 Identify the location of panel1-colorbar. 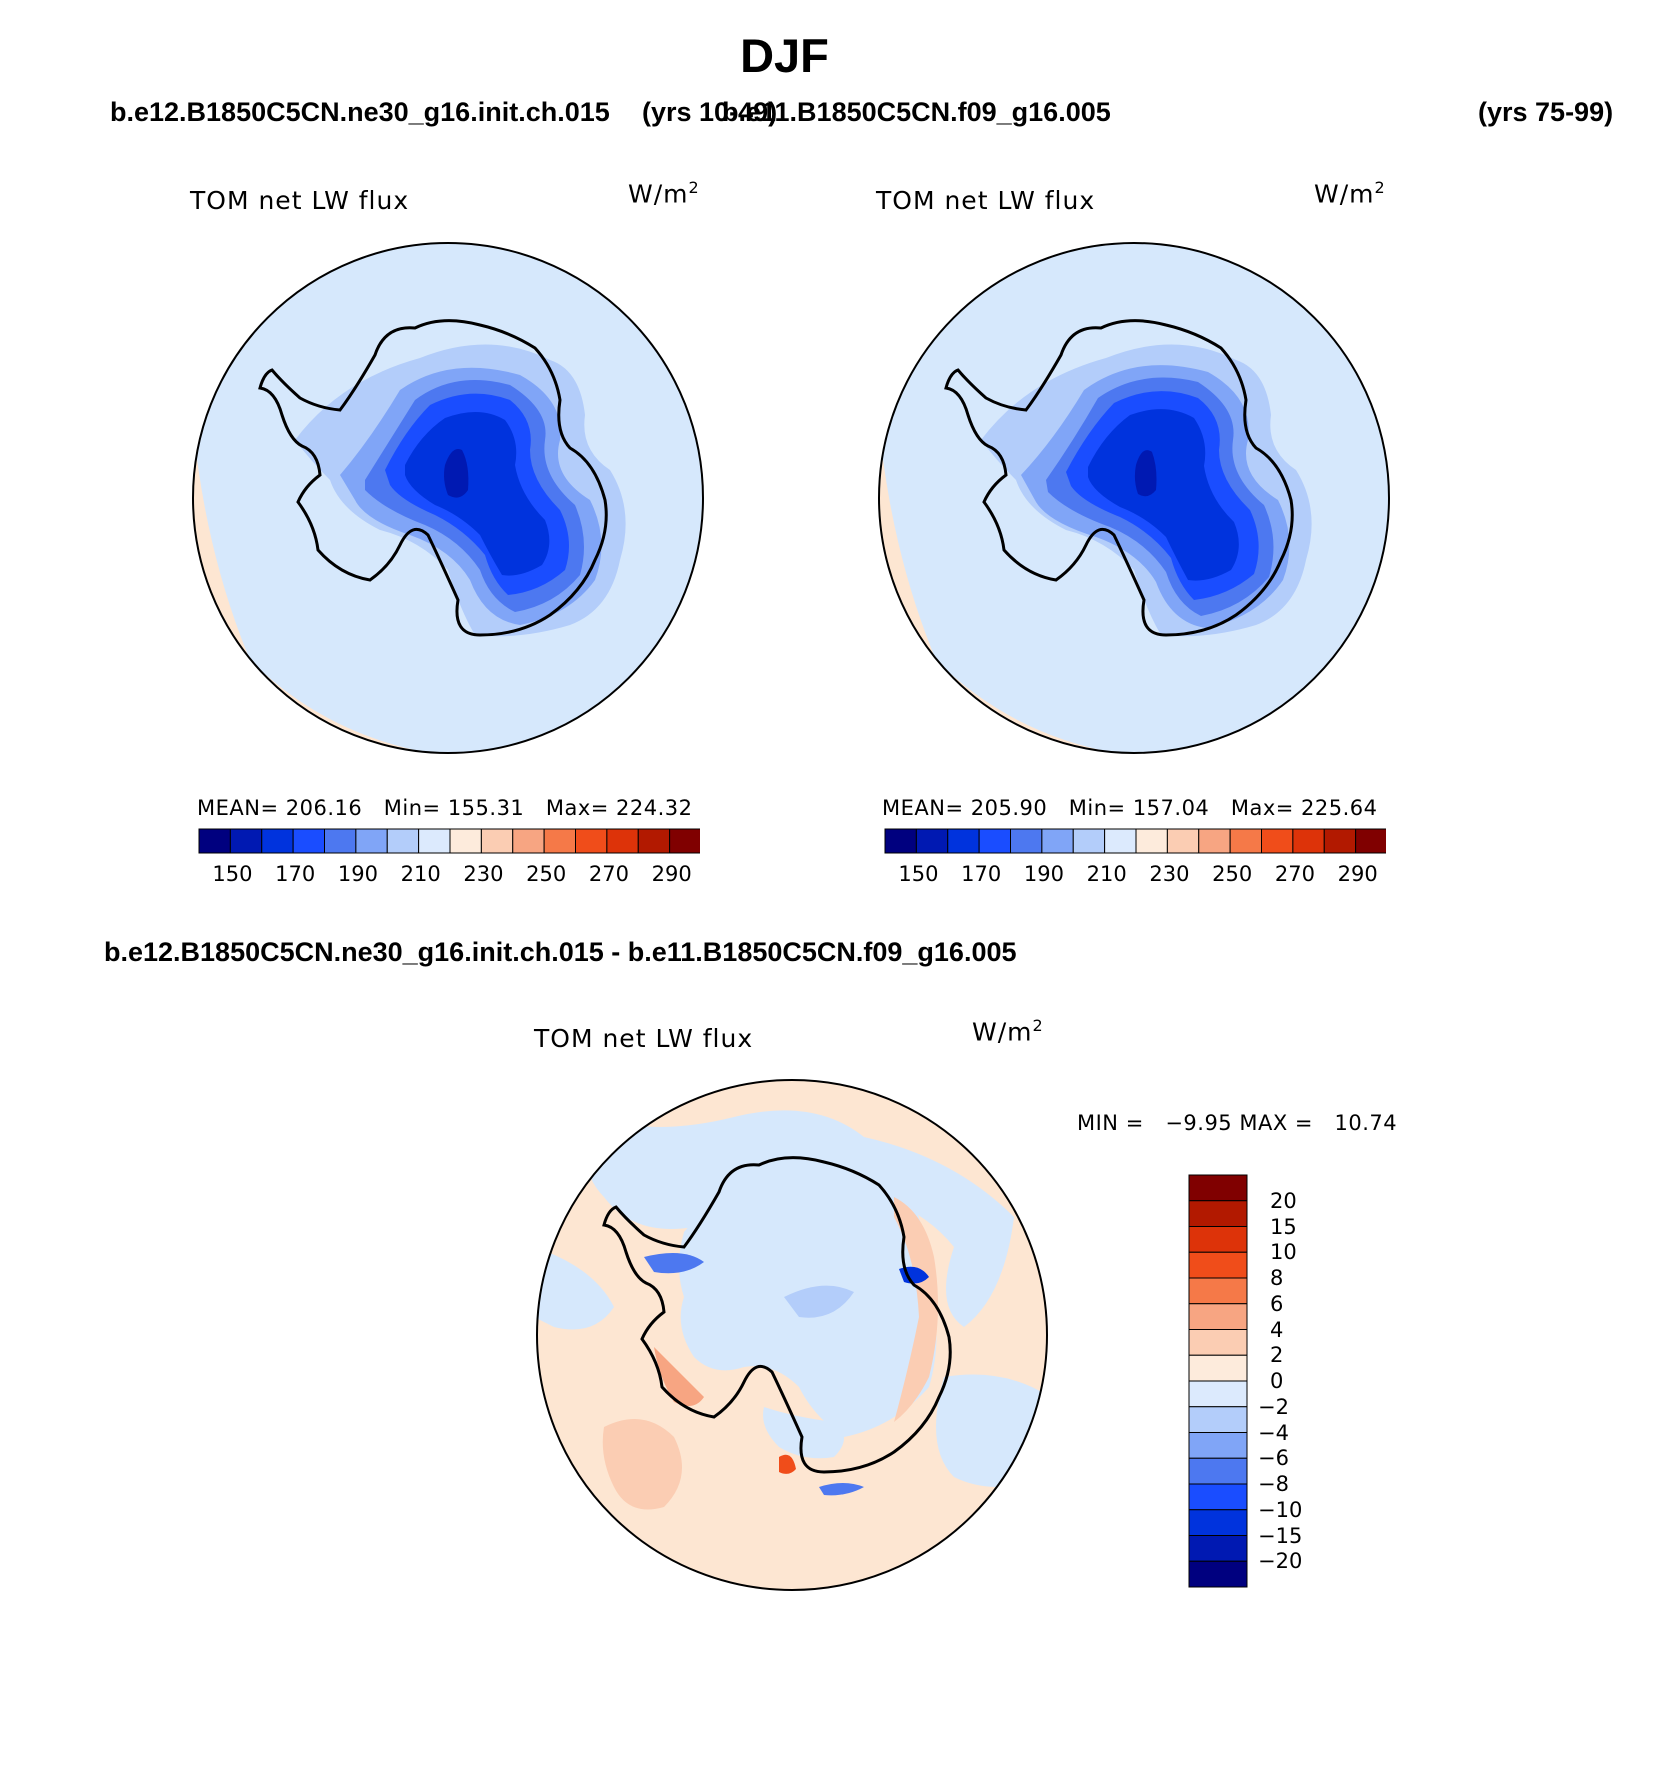
(449, 841).